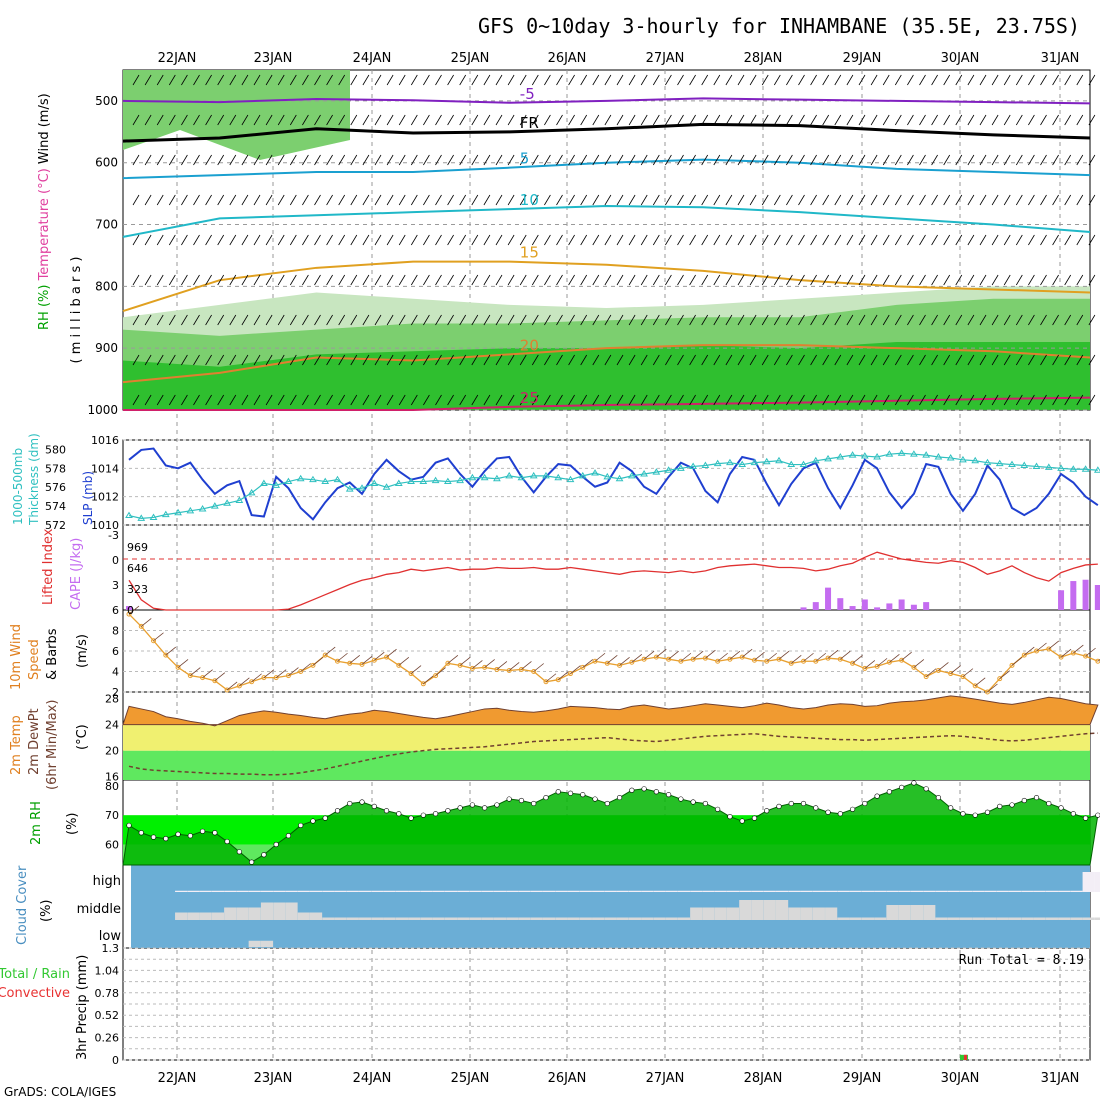 This screenshot has height=1100, width=1100. Describe the element at coordinates (52, 654) in the screenshot. I see `wind-ylabel-3: & Barbs` at that location.